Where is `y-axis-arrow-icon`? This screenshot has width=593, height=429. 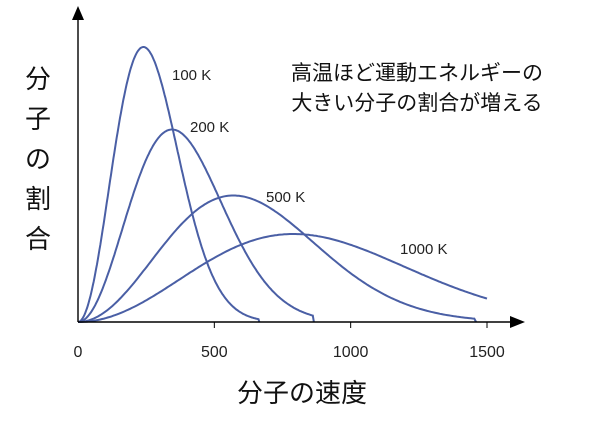
y-axis-arrow-icon is located at coordinates (78, 13).